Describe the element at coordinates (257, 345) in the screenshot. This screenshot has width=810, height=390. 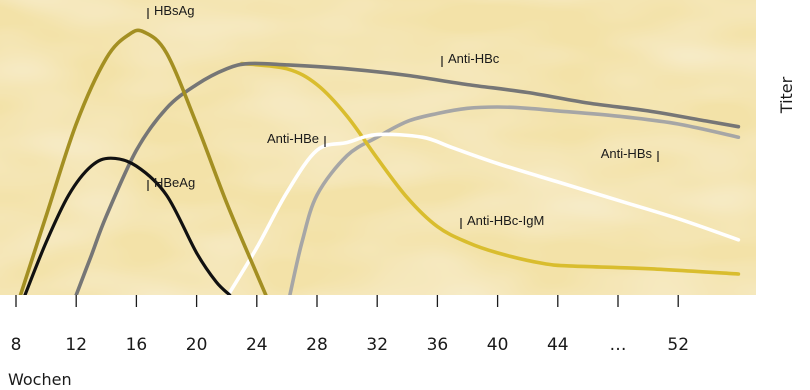
I see `x-tick-label: 24` at that location.